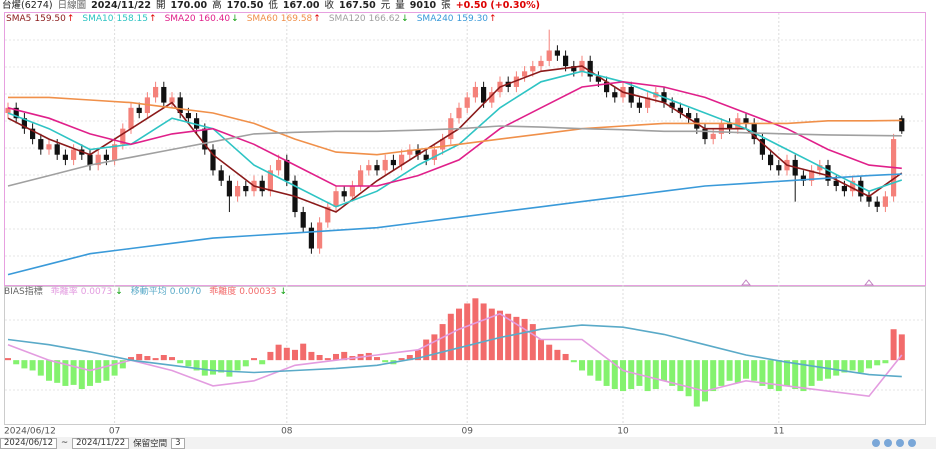  Describe the element at coordinates (119, 19) in the screenshot. I see `legend-item: SMA10 158.15 ↑` at that location.